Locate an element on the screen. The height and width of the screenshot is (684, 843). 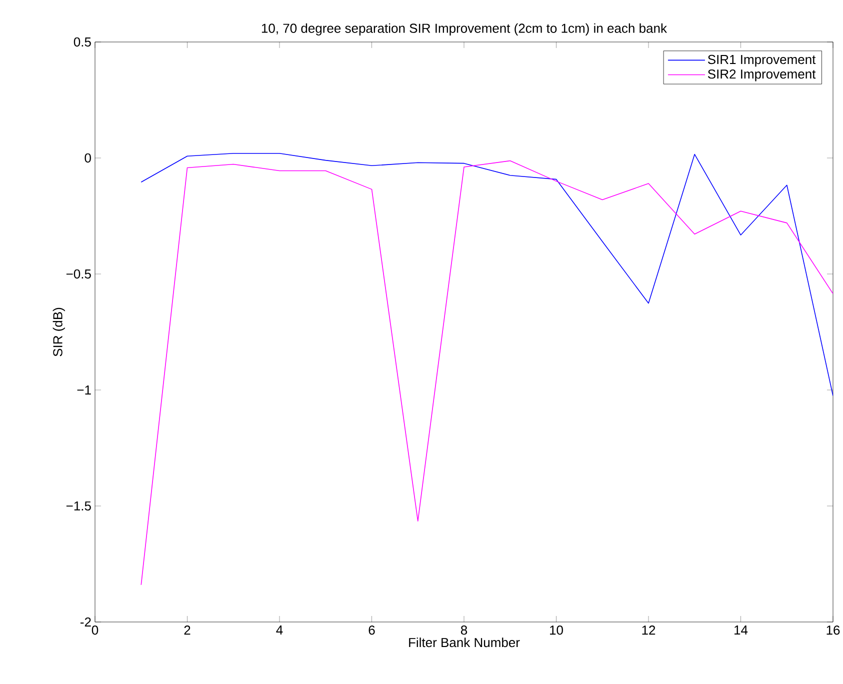
y-tick-label: −0.5 is located at coordinates (78, 274).